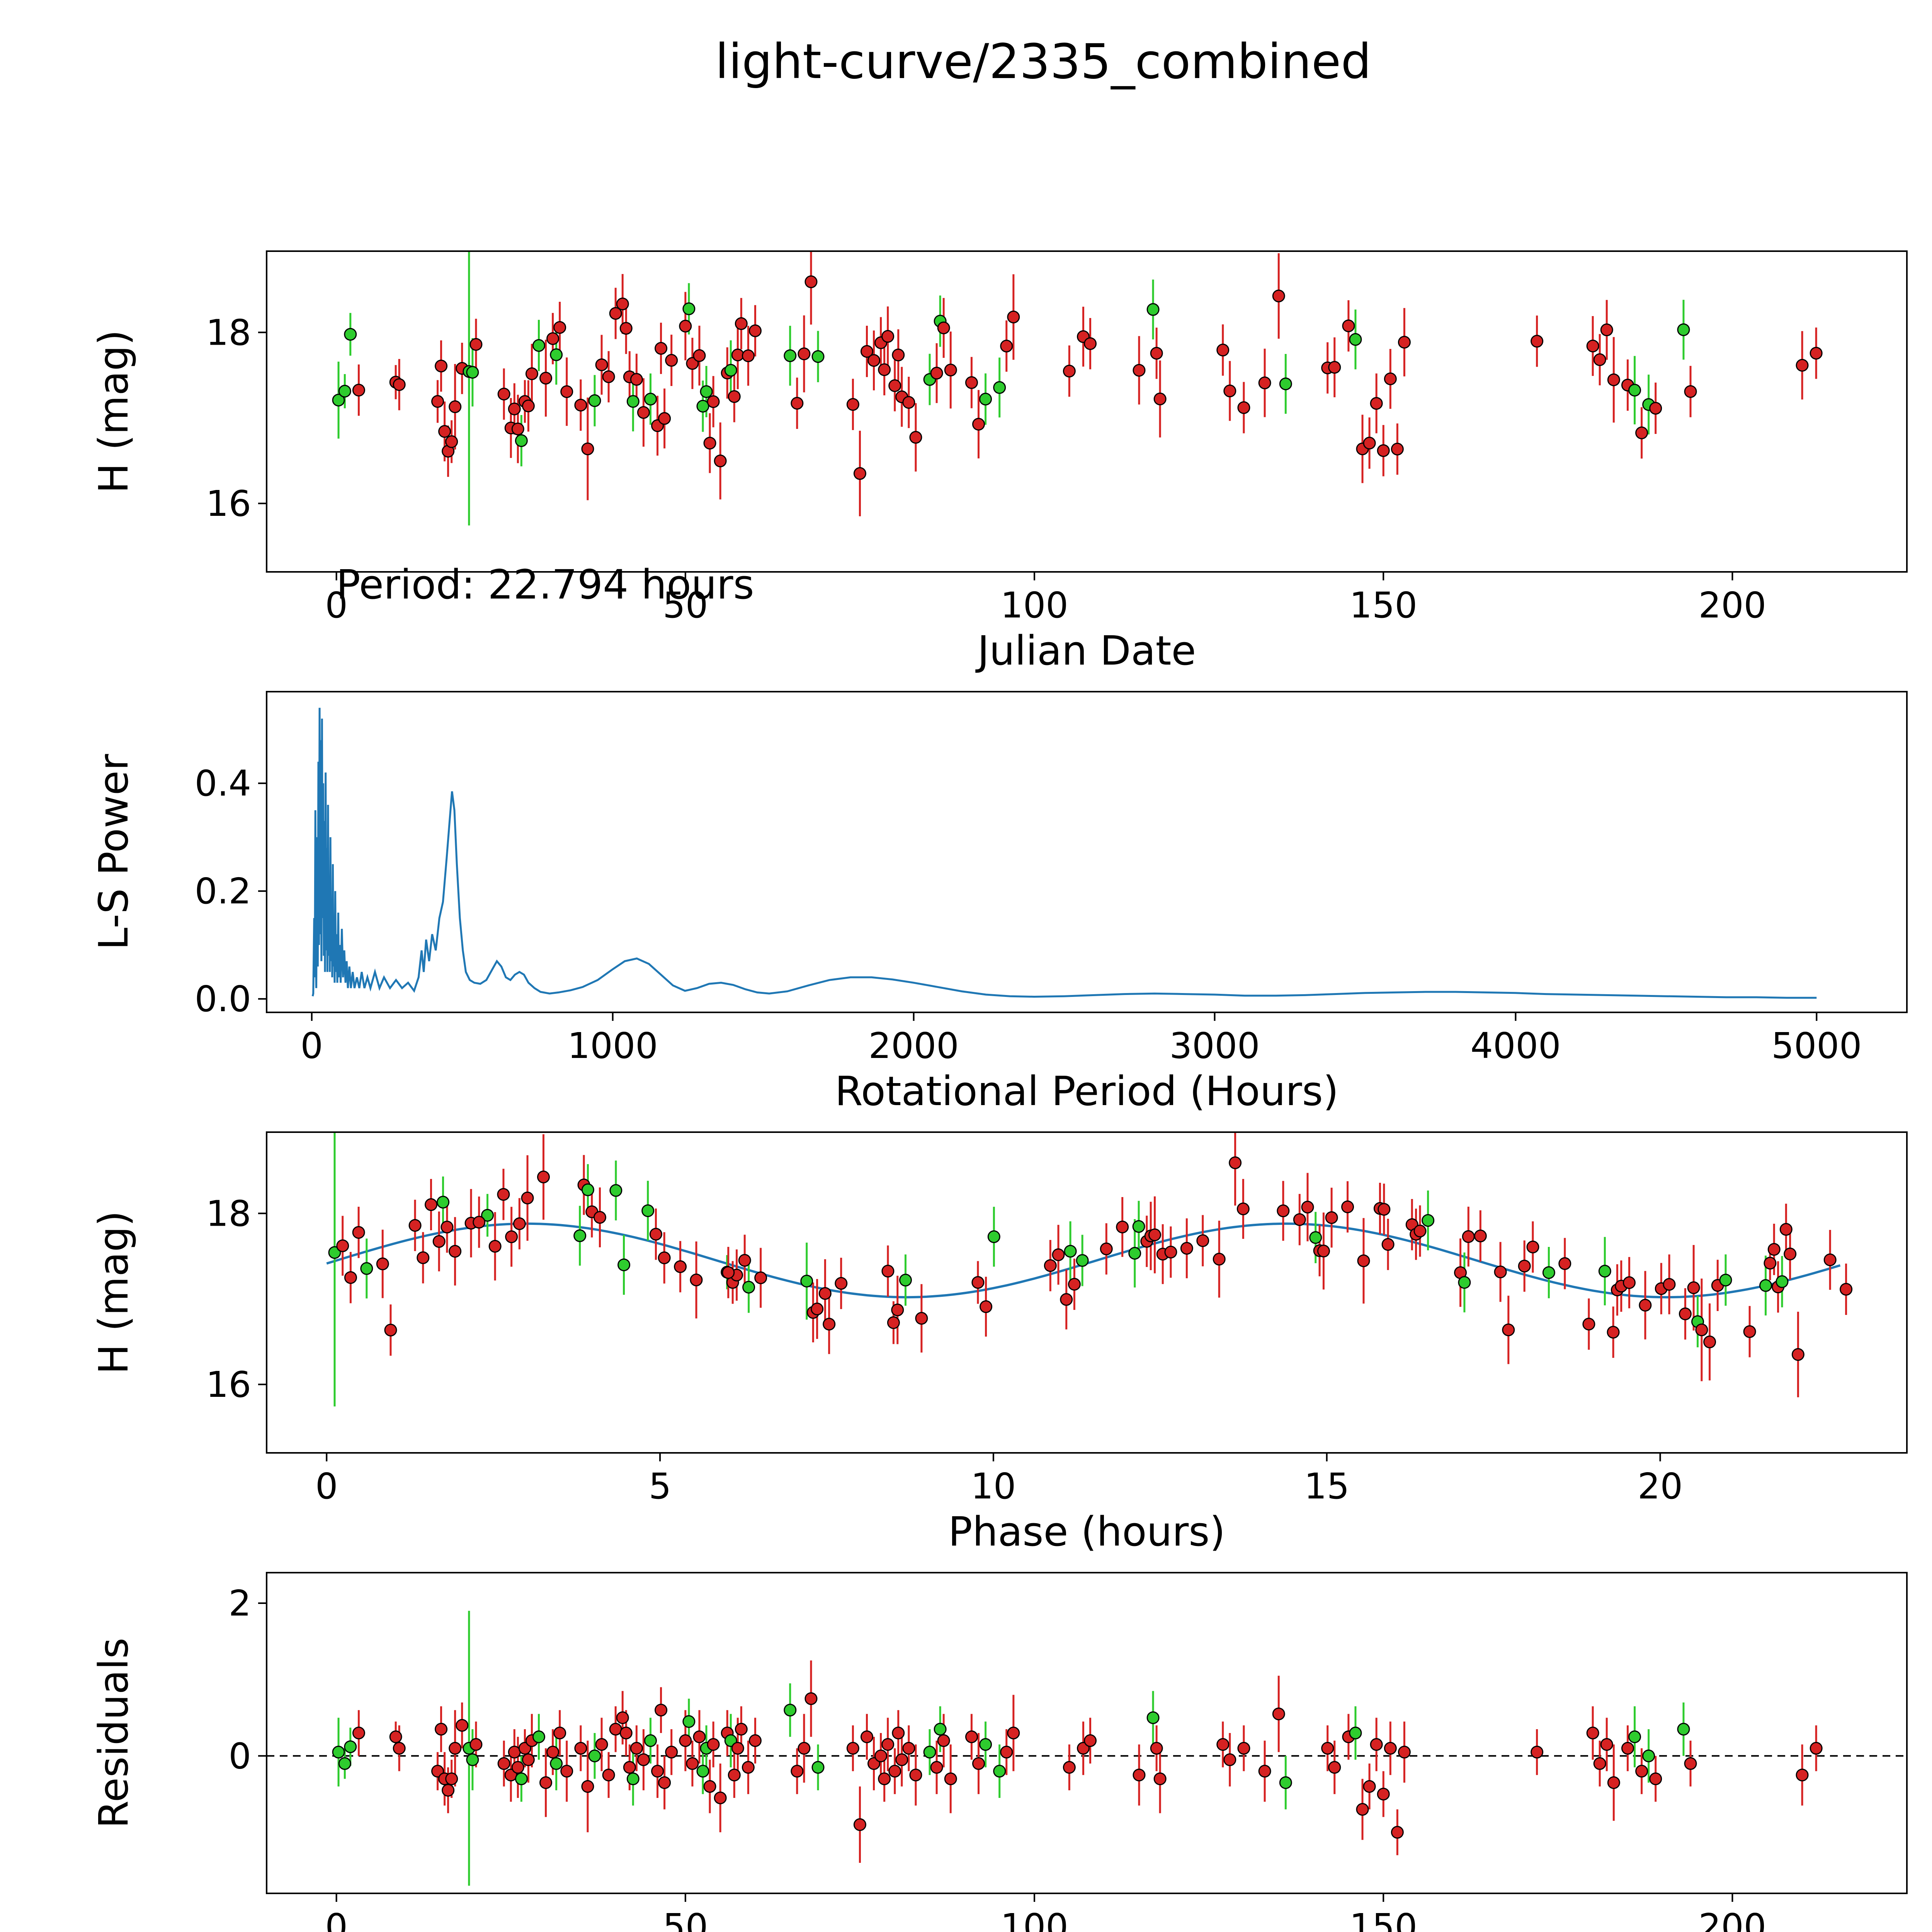 The width and height of the screenshot is (1932, 1932). I want to click on x-tick-label: 5, so click(660, 1487).